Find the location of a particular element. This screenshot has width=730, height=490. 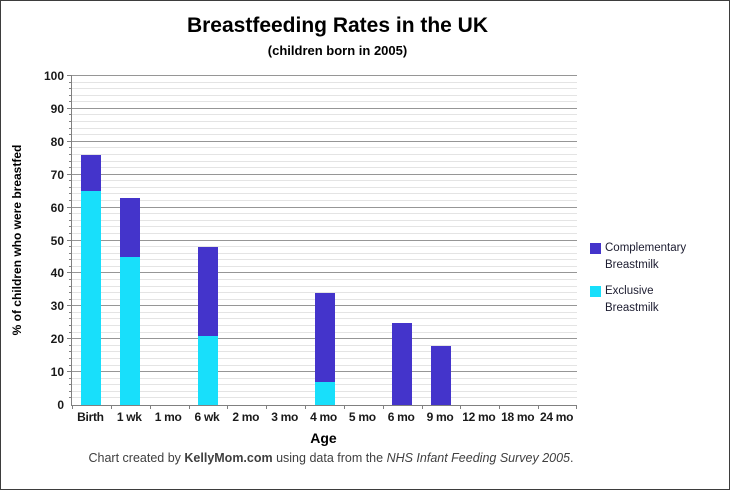

x-tick-label: 3 mo is located at coordinates (285, 417).